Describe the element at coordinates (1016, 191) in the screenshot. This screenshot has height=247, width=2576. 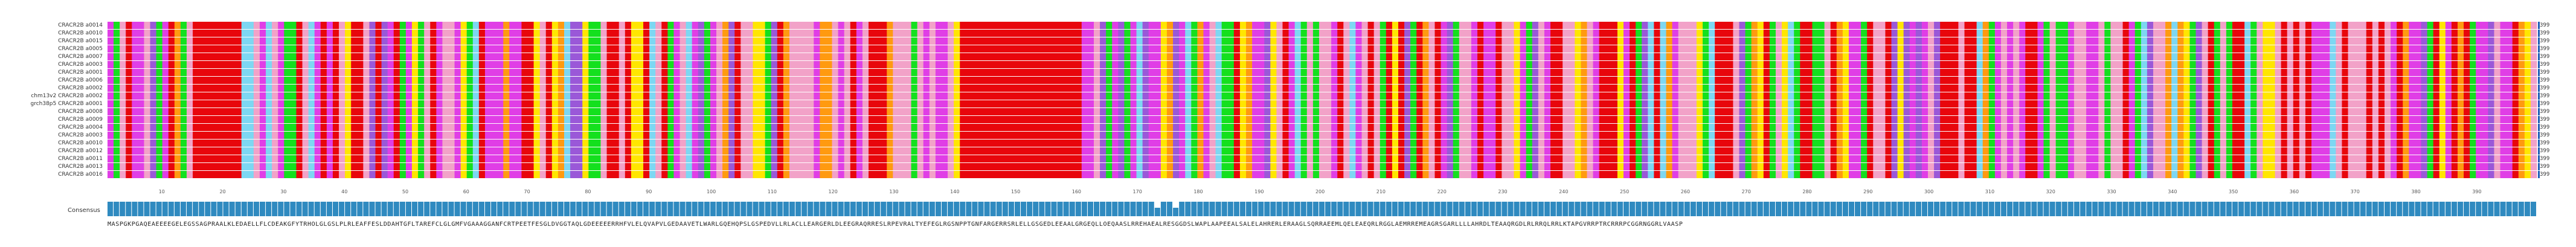
I see `ruler-tick-label: 150` at that location.